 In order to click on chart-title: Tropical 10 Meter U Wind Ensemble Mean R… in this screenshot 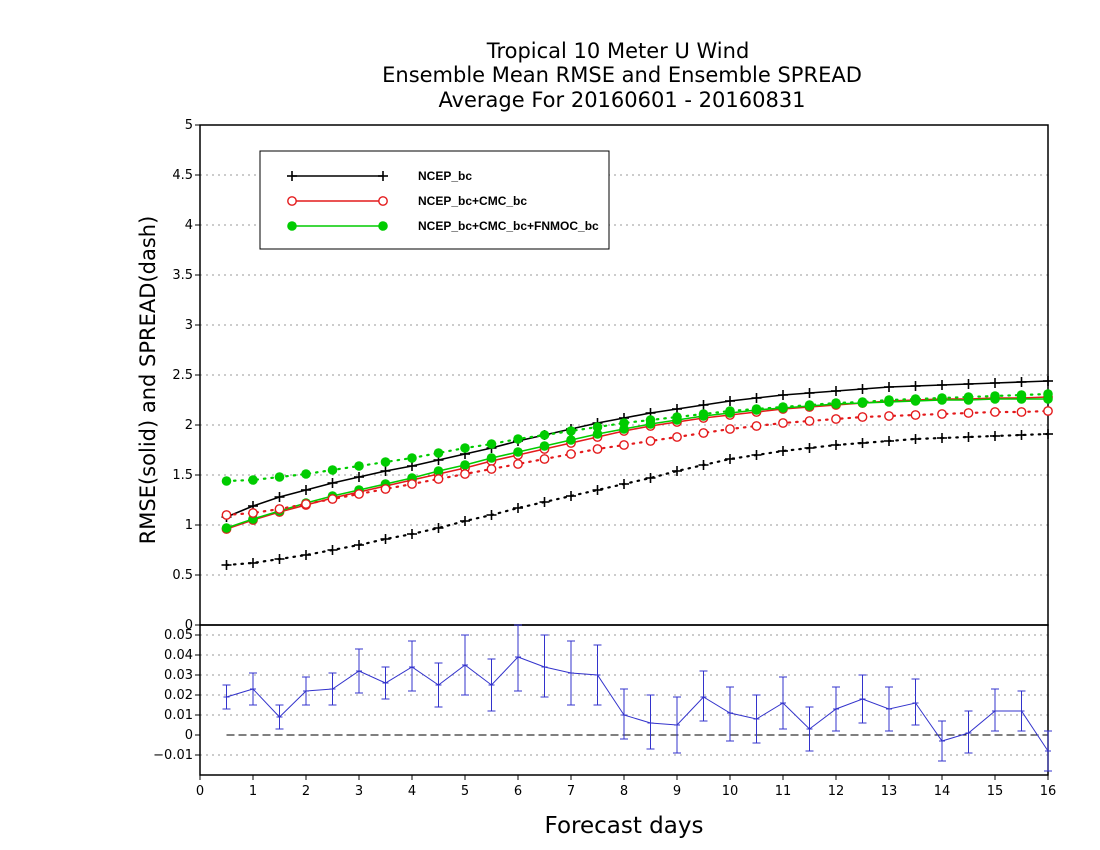, I will do `click(622, 75)`.